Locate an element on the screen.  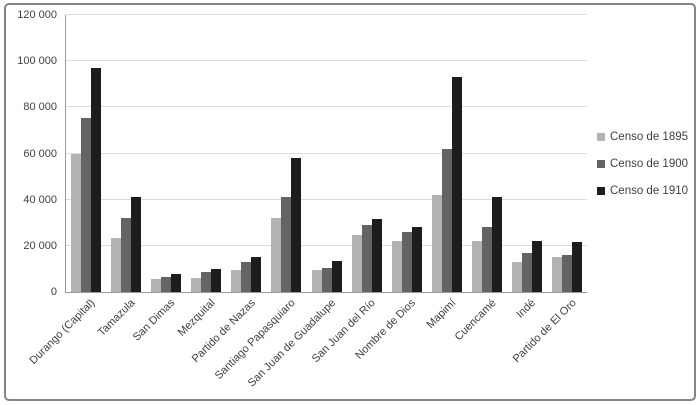
legend-item: Censo de 1900 is located at coordinates (647, 164).